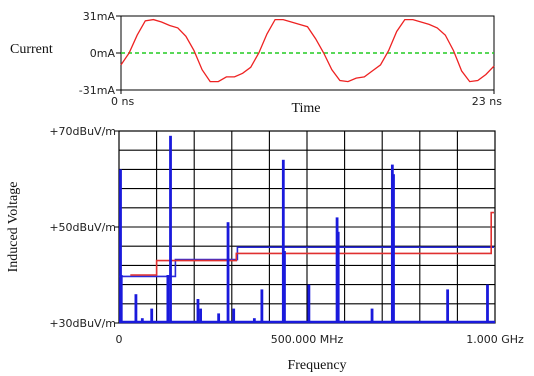 This screenshot has height=376, width=534. I want to click on current-y-tick-label: 0mA, so click(103, 53).